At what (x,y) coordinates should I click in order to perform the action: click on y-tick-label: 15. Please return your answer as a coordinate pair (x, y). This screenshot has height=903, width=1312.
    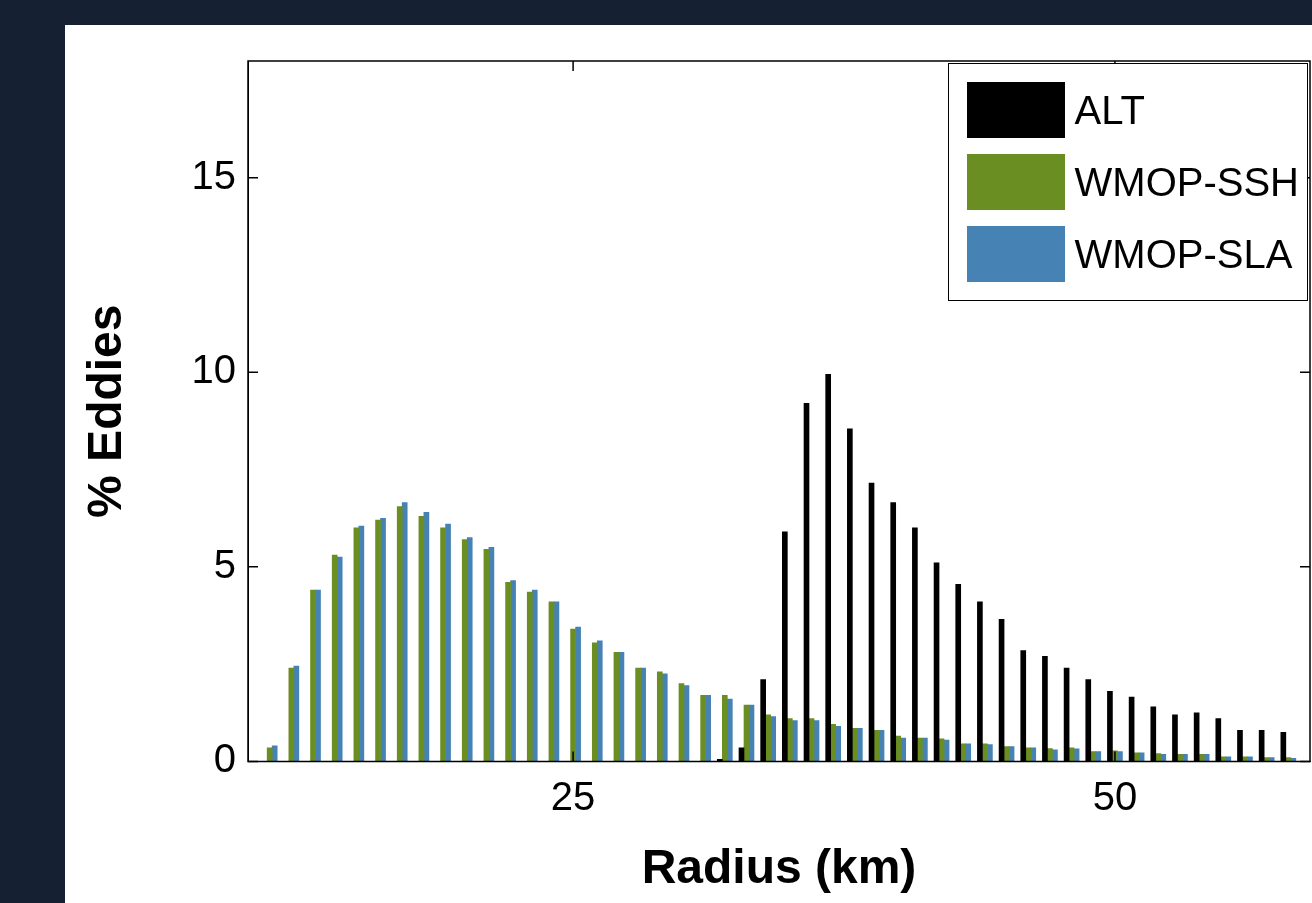
    Looking at the image, I should click on (213, 174).